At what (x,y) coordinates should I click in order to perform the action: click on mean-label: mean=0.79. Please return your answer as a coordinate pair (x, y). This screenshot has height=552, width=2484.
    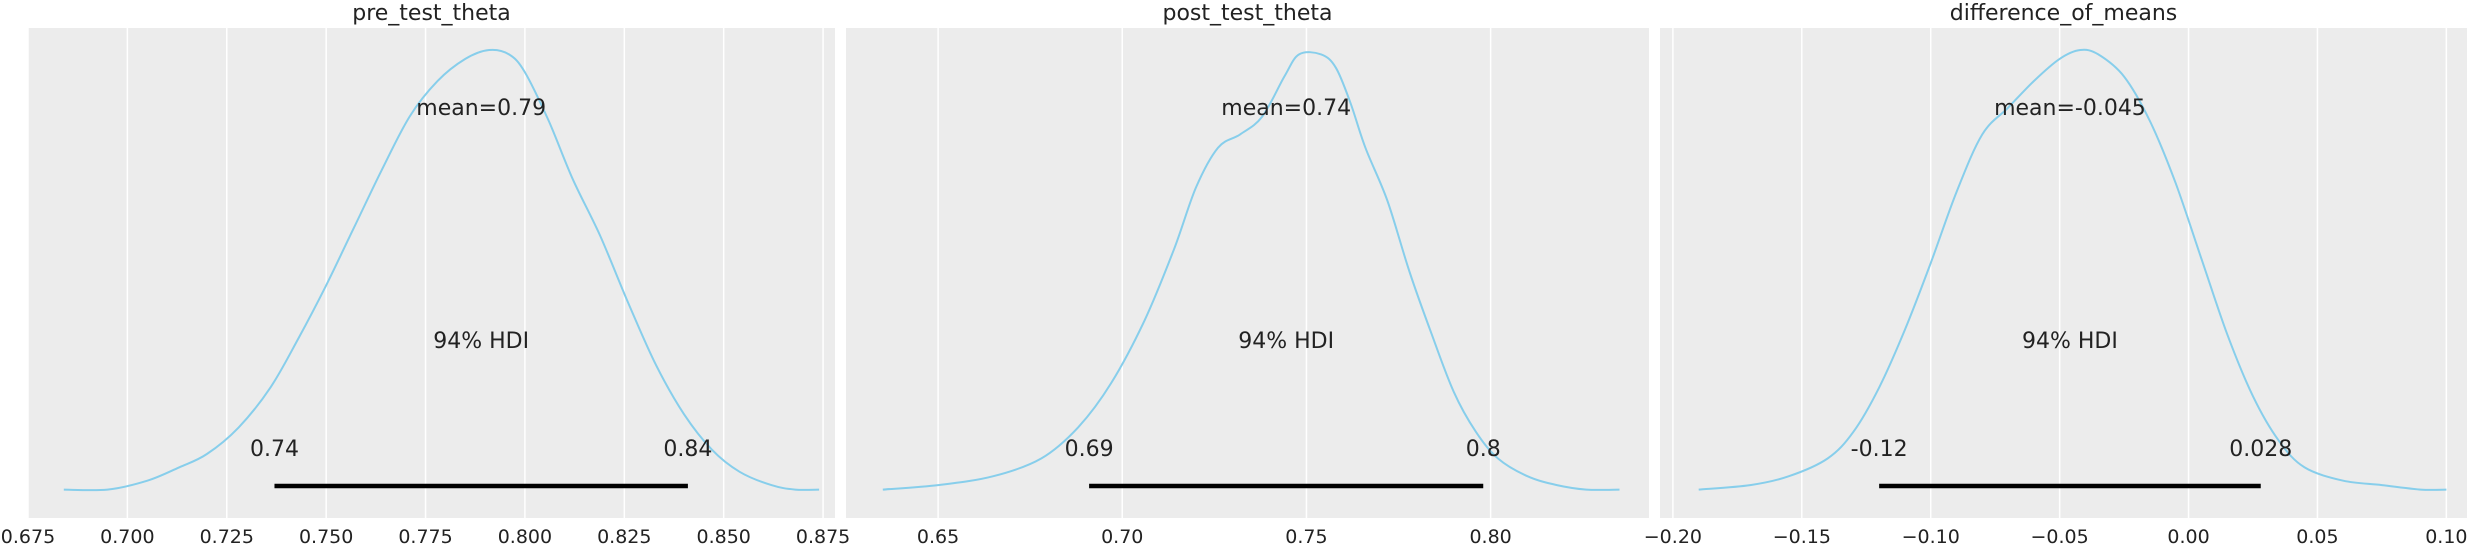
    Looking at the image, I should click on (481, 108).